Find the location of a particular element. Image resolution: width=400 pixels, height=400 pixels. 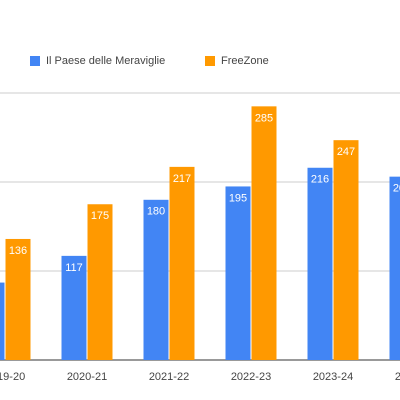

legend-label: Il Paese delle Meraviglie is located at coordinates (105, 61).